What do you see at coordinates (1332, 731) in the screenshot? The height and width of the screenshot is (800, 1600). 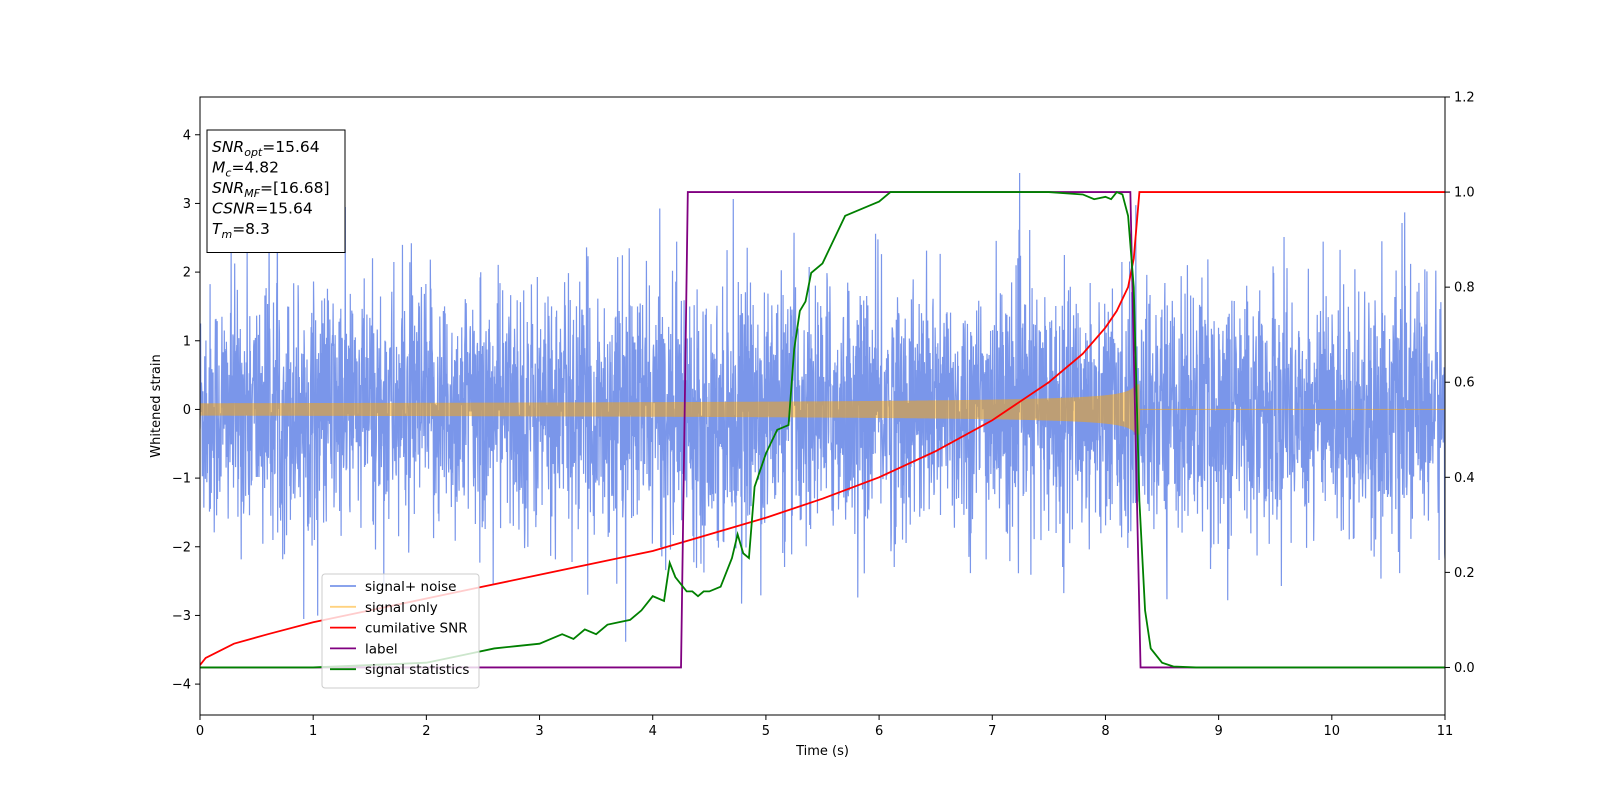 I see `x-tick-label: 10` at bounding box center [1332, 731].